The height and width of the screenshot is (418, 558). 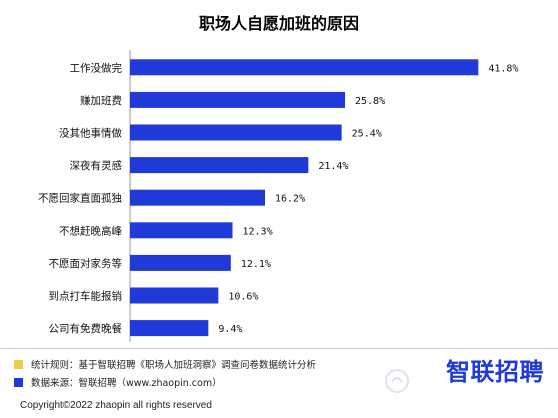 I want to click on note-source-text: 数据来源：智联招聘（www.zhaopin.com）, so click(x=126, y=383).